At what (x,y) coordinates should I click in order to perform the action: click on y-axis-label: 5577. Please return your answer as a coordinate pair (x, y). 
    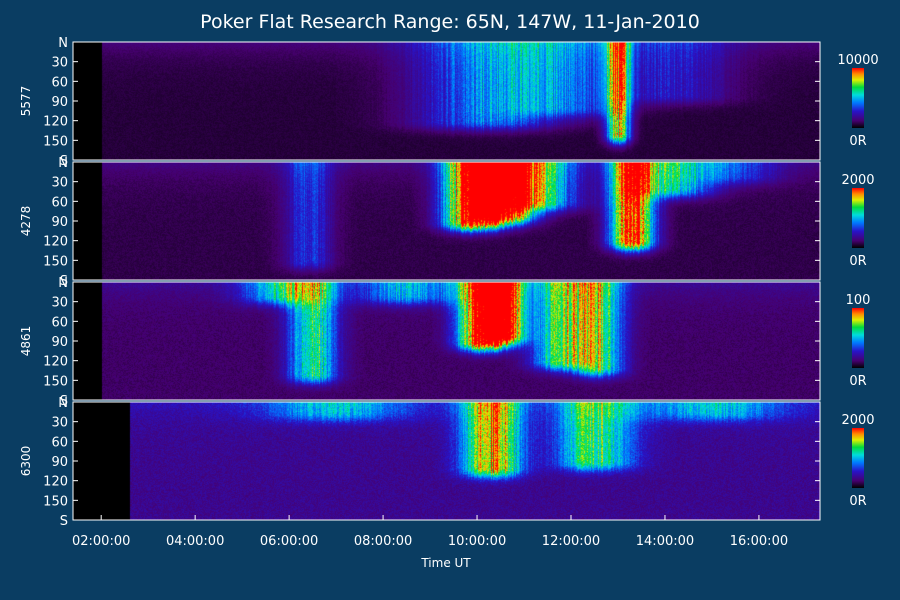
    Looking at the image, I should click on (26, 101).